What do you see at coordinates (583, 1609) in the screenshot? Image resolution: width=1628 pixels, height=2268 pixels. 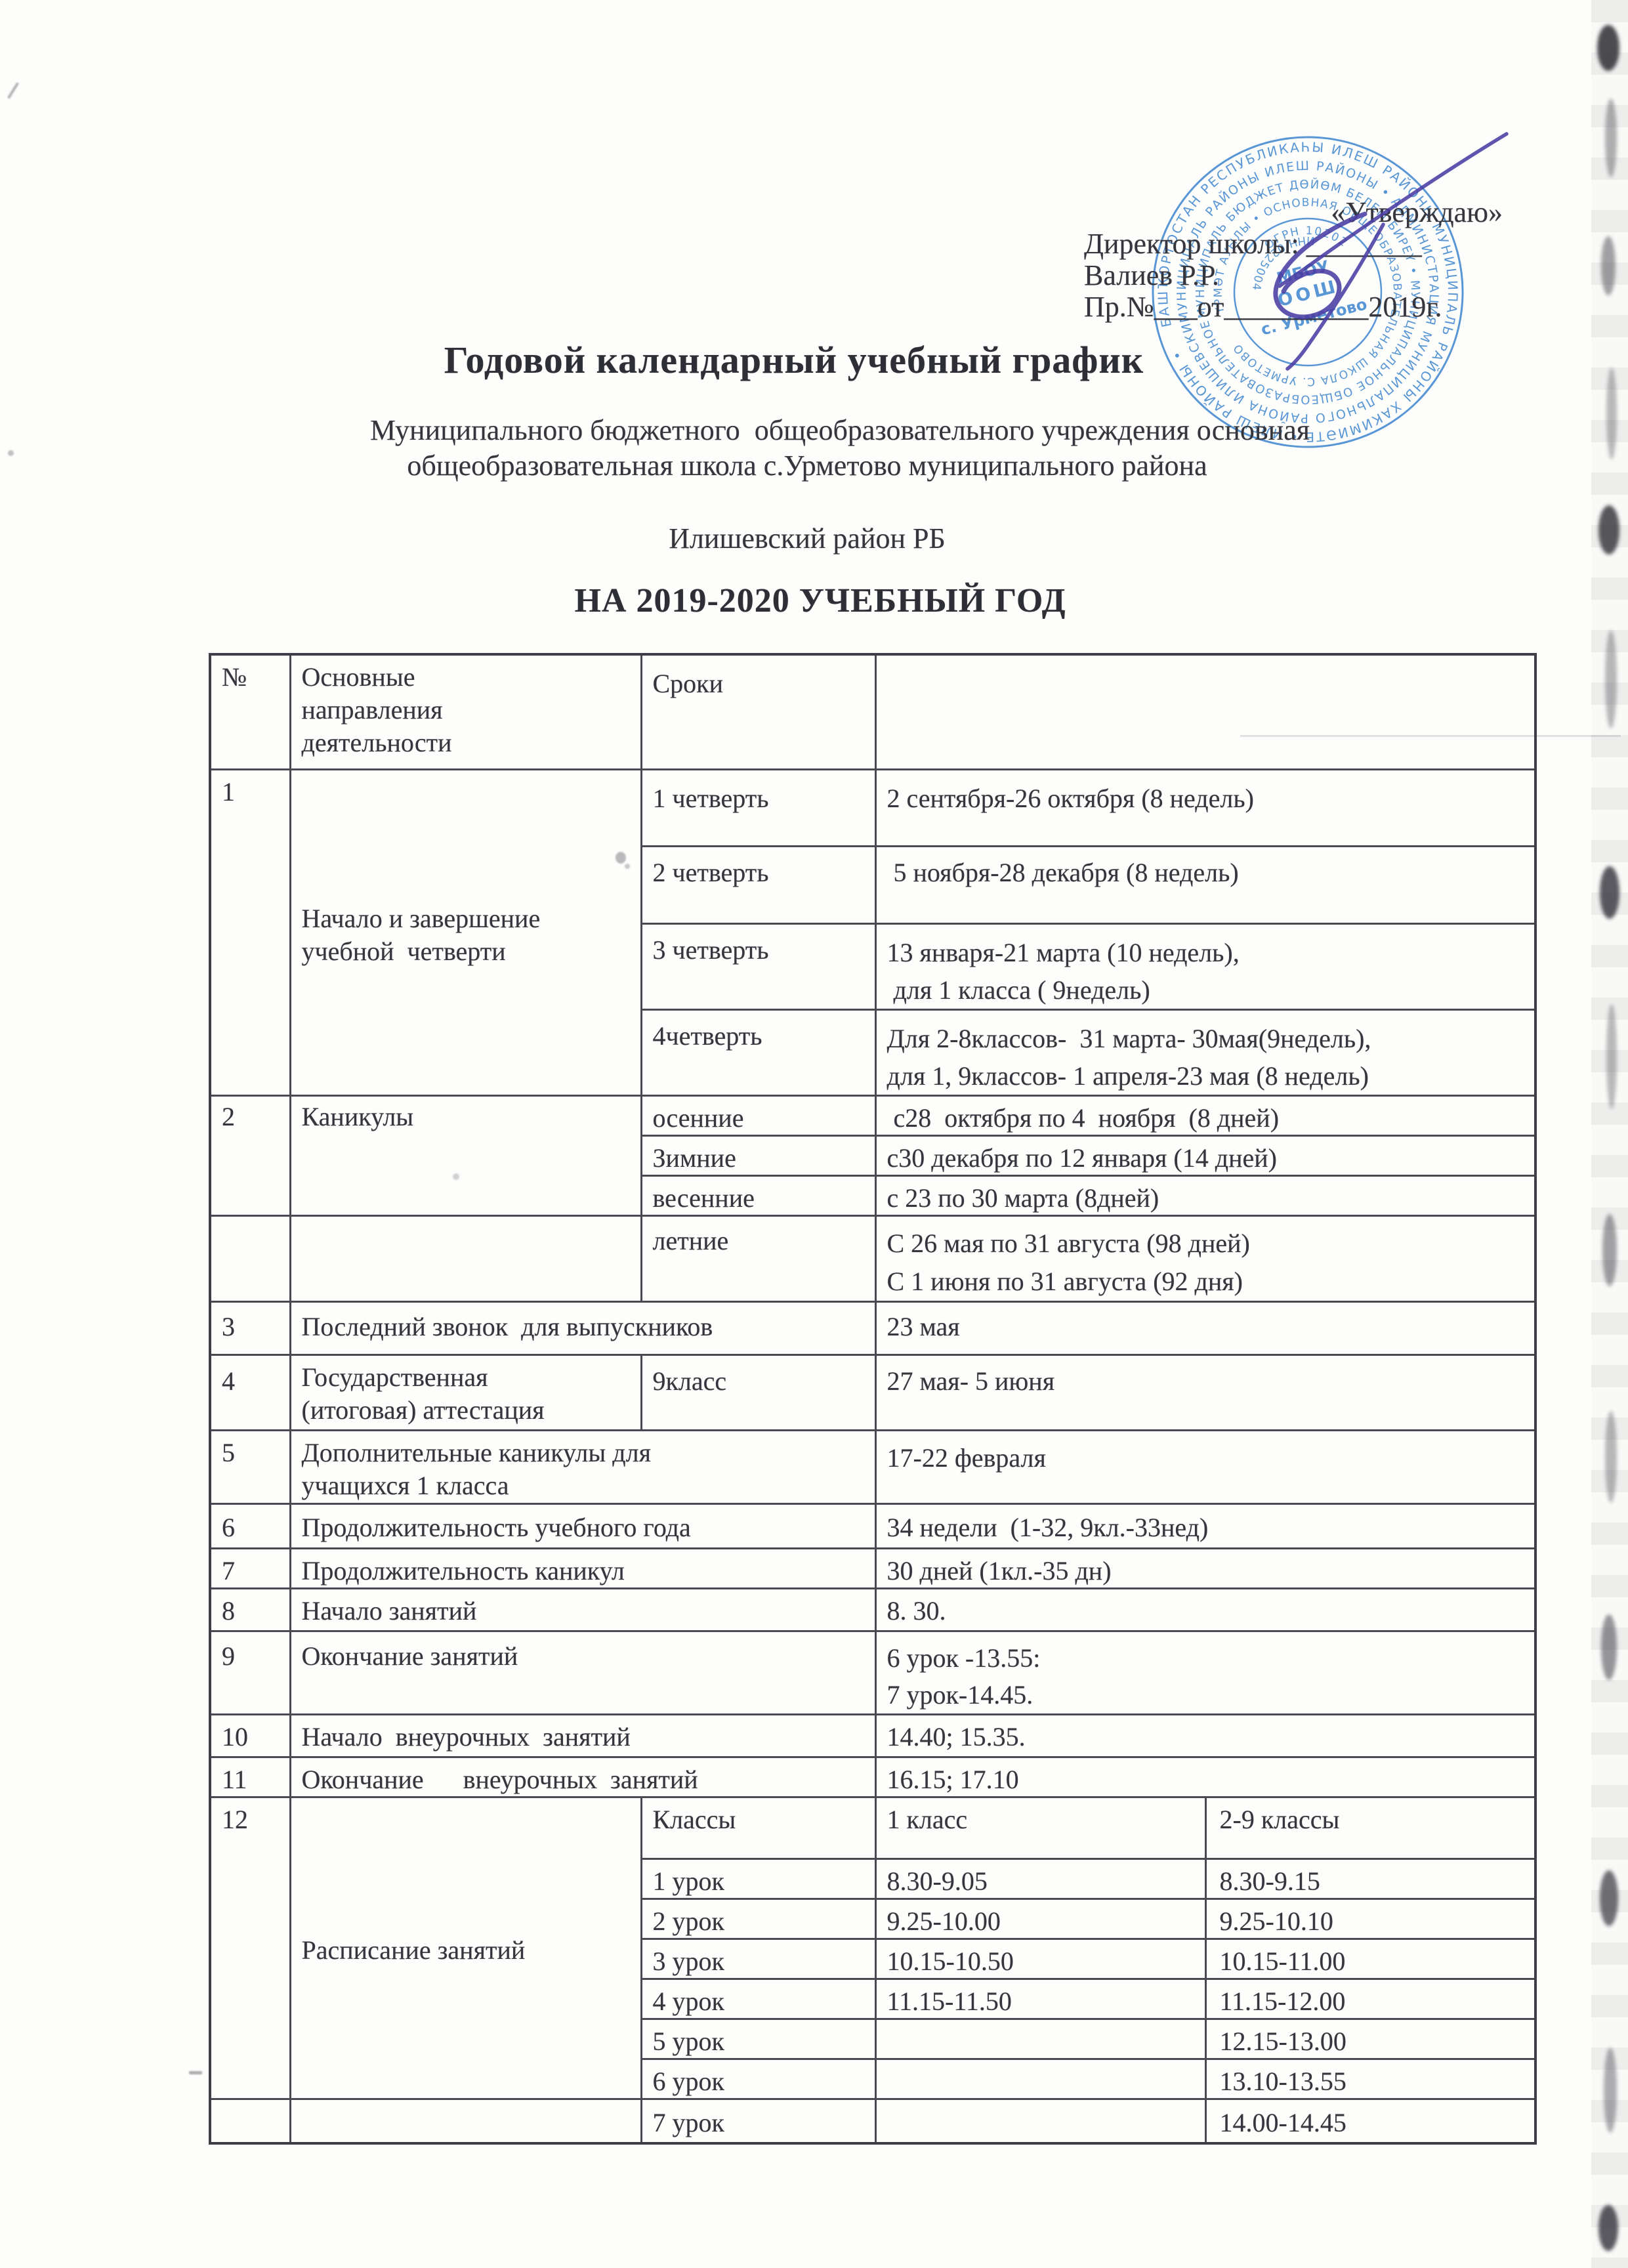 I see `row8-name-cell: Начало занятий` at bounding box center [583, 1609].